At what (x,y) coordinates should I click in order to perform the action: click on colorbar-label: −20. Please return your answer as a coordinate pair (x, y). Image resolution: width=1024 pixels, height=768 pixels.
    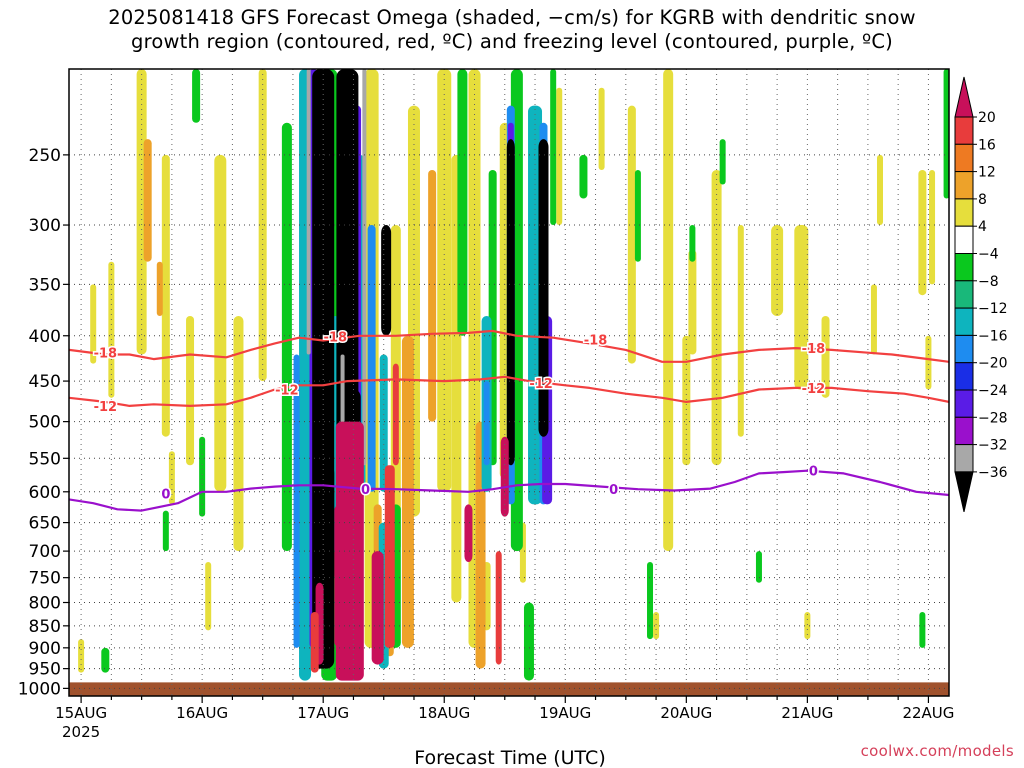
    Looking at the image, I should click on (993, 364).